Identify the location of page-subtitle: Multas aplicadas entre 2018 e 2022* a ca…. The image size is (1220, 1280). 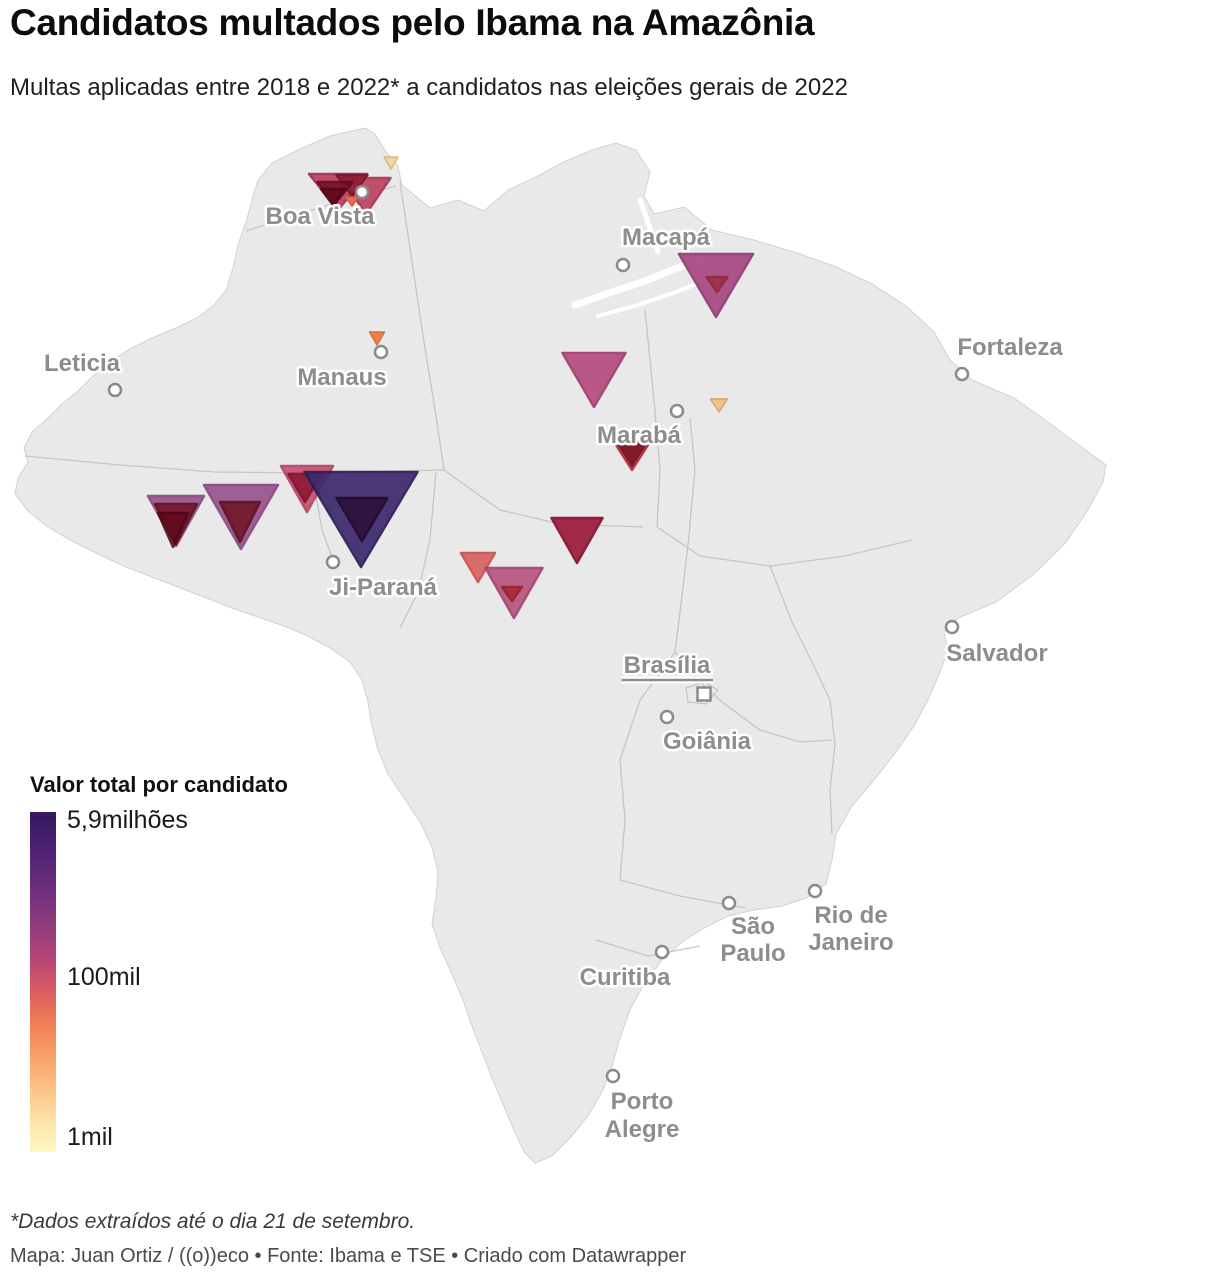
(429, 87).